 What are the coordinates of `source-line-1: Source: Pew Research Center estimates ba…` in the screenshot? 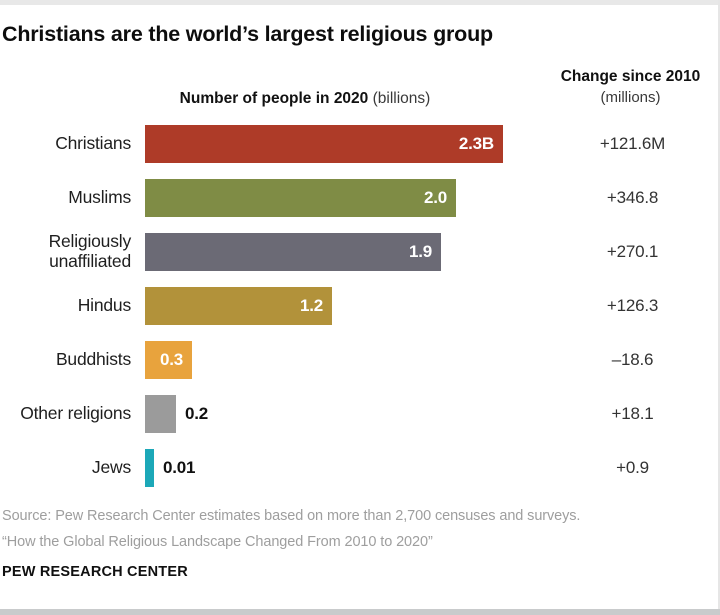 It's located at (291, 516).